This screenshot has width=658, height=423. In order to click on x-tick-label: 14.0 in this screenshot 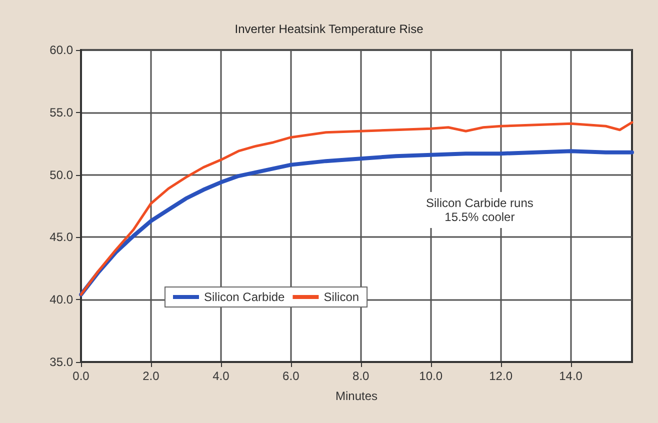, I will do `click(571, 376)`.